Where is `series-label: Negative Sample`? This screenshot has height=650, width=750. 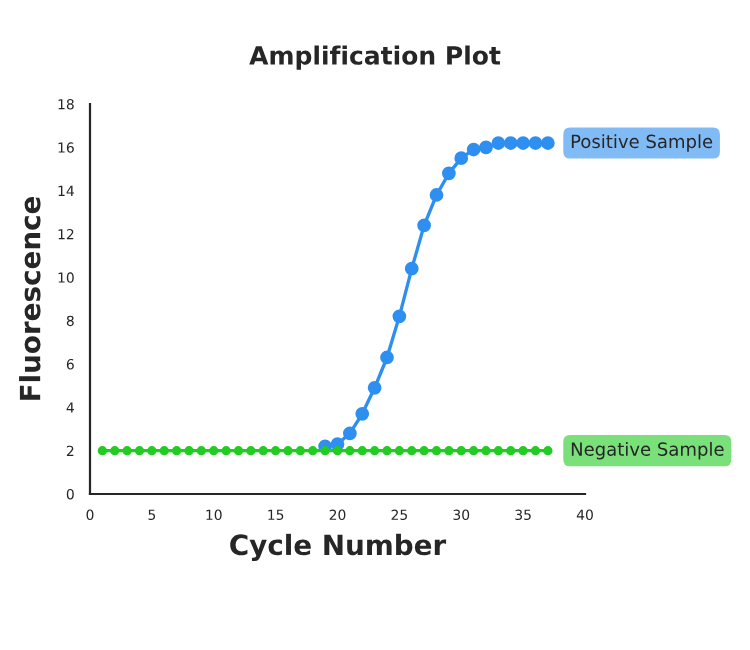 series-label: Negative Sample is located at coordinates (647, 450).